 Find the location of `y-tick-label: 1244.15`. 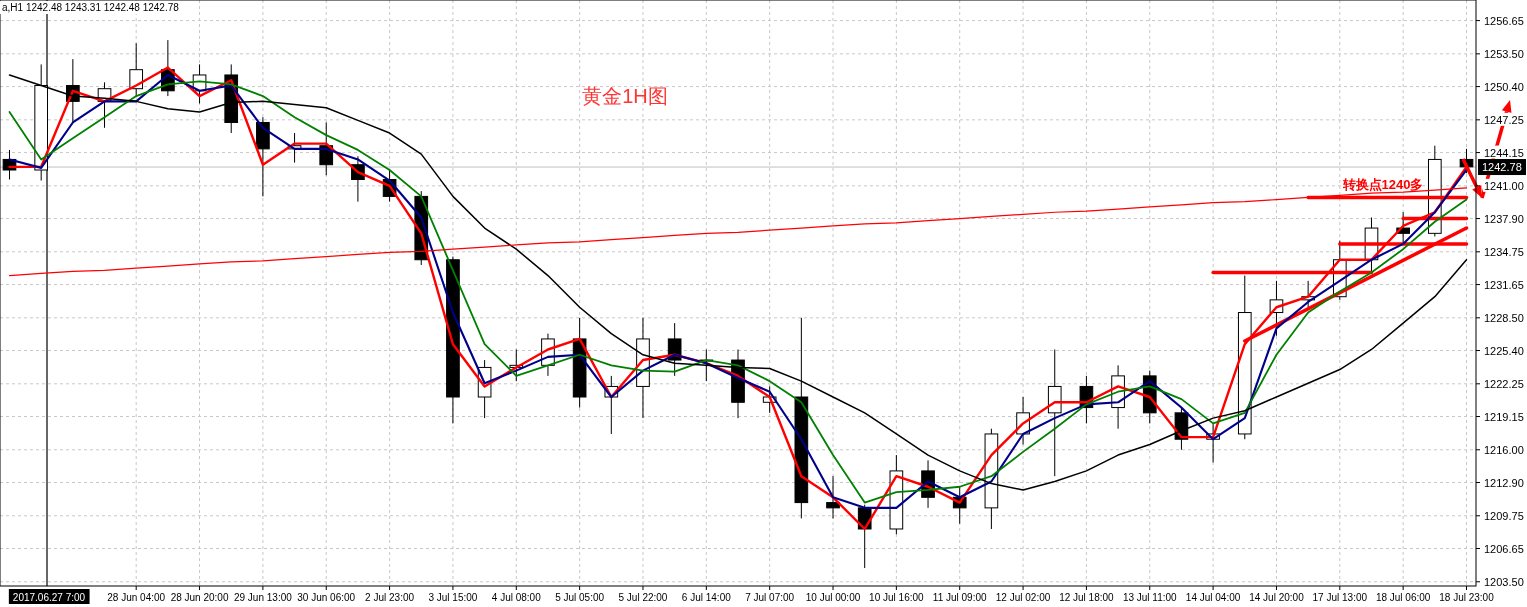

y-tick-label: 1244.15 is located at coordinates (1504, 152).